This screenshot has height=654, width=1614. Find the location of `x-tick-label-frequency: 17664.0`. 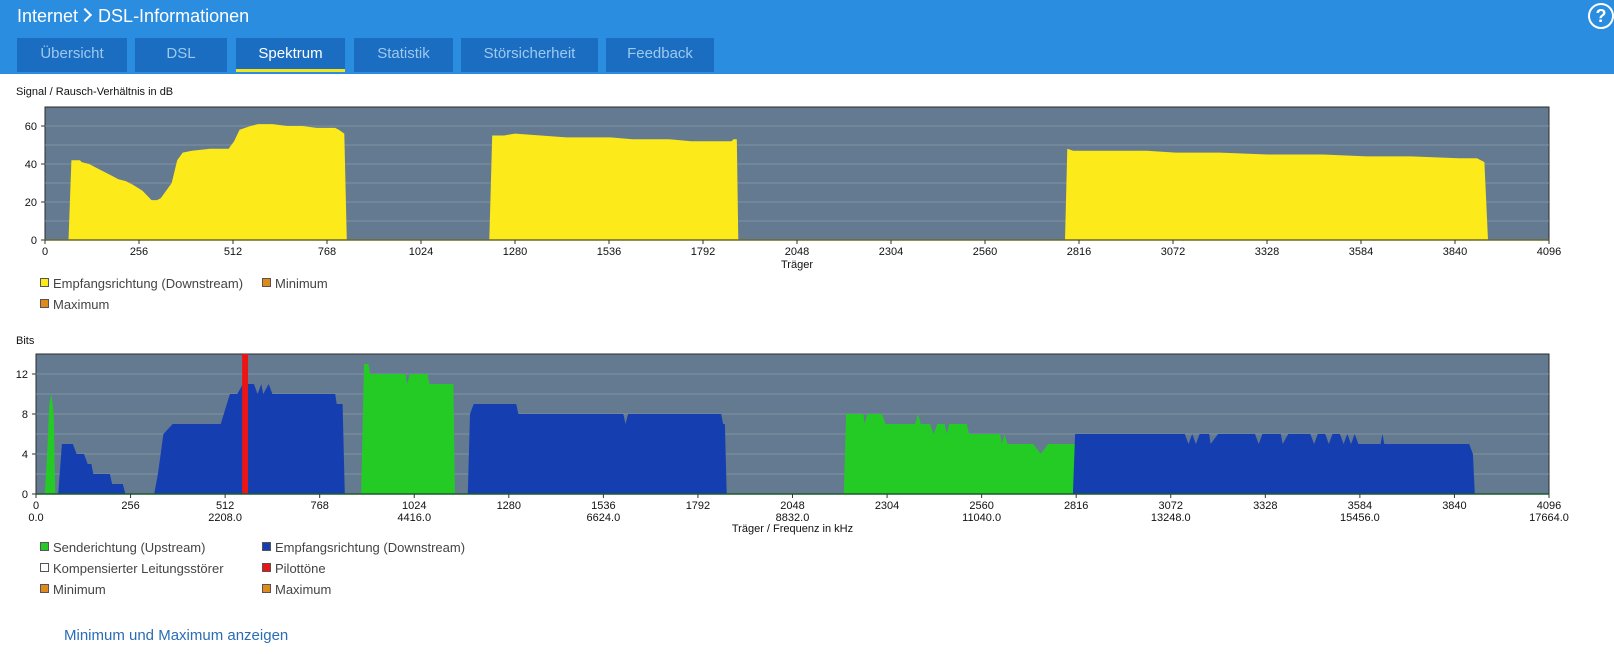

x-tick-label-frequency: 17664.0 is located at coordinates (1549, 518).